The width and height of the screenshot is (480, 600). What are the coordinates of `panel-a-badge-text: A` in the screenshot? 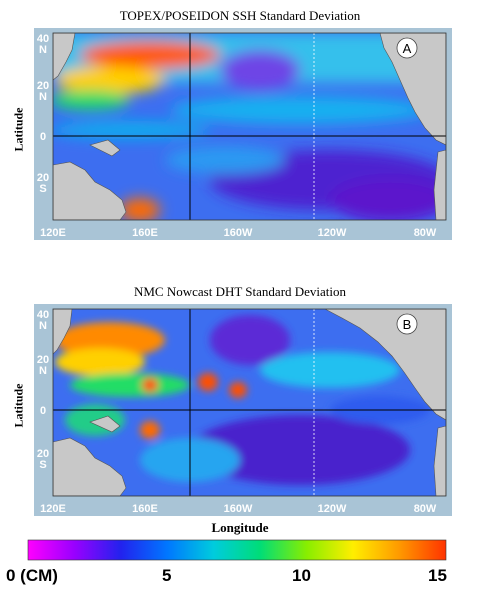 It's located at (407, 48).